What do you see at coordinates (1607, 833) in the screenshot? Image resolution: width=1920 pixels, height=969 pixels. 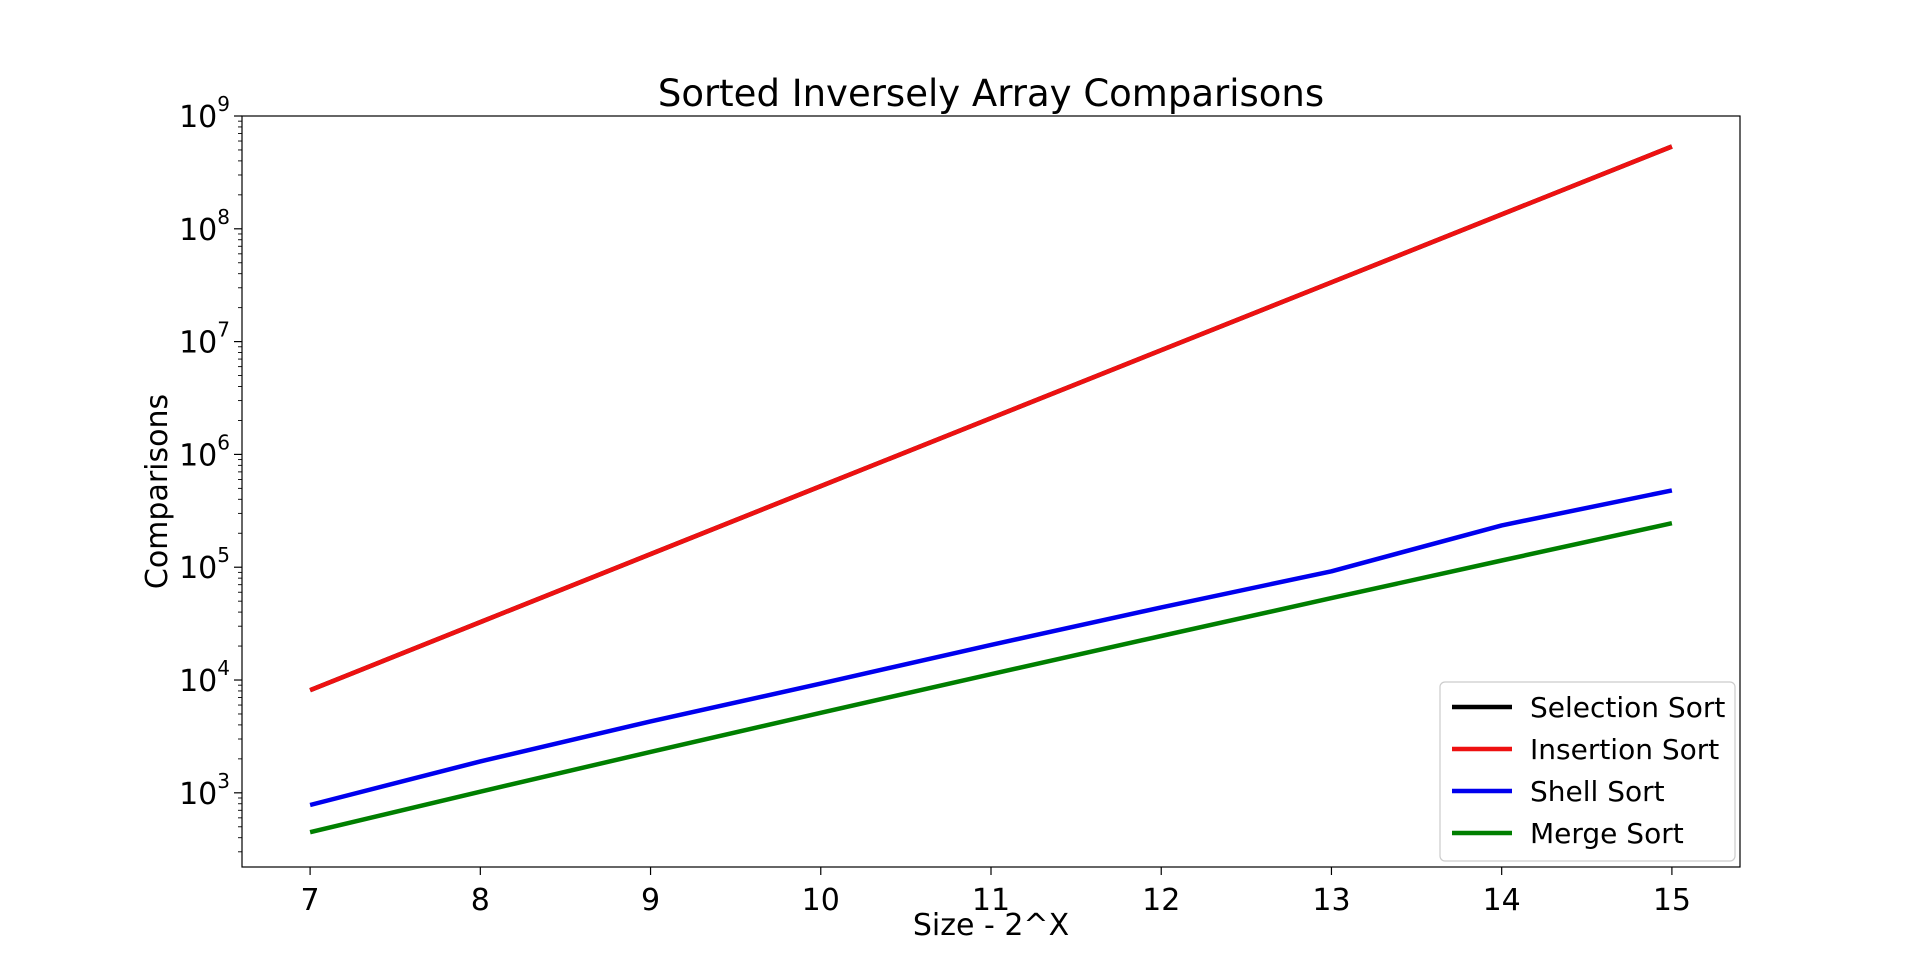 I see `legend-label-merge-sort: Merge Sort` at bounding box center [1607, 833].